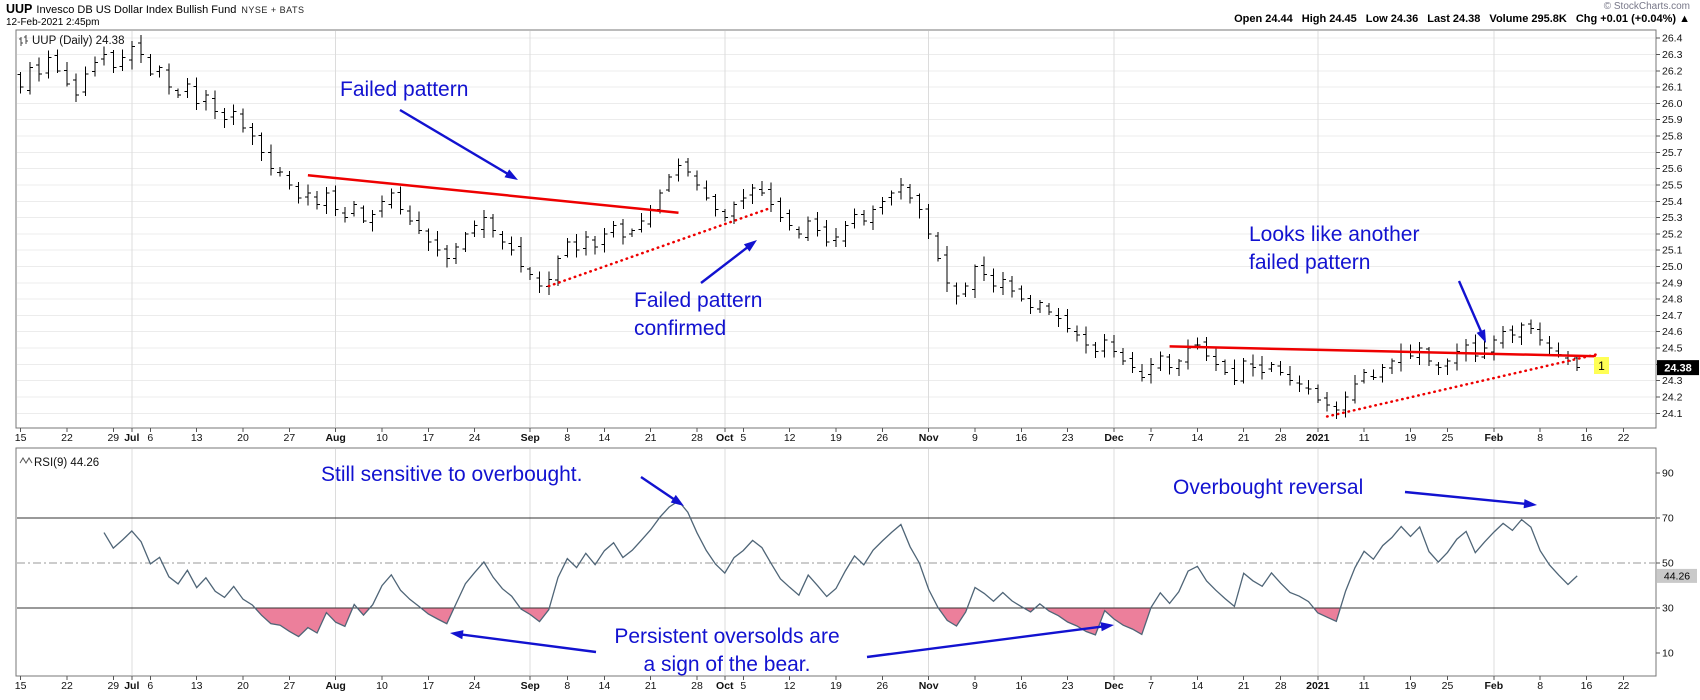 This screenshot has width=1700, height=700. Describe the element at coordinates (1672, 251) in the screenshot. I see `price-tick-label: 25.1` at that location.